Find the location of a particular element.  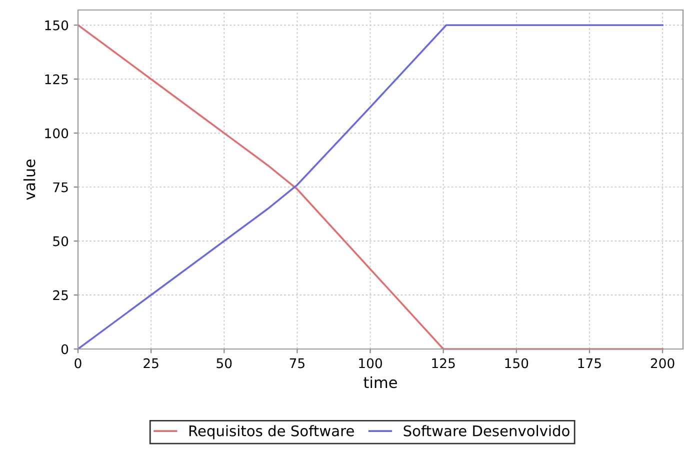

x-tick-label: 175 is located at coordinates (589, 363).